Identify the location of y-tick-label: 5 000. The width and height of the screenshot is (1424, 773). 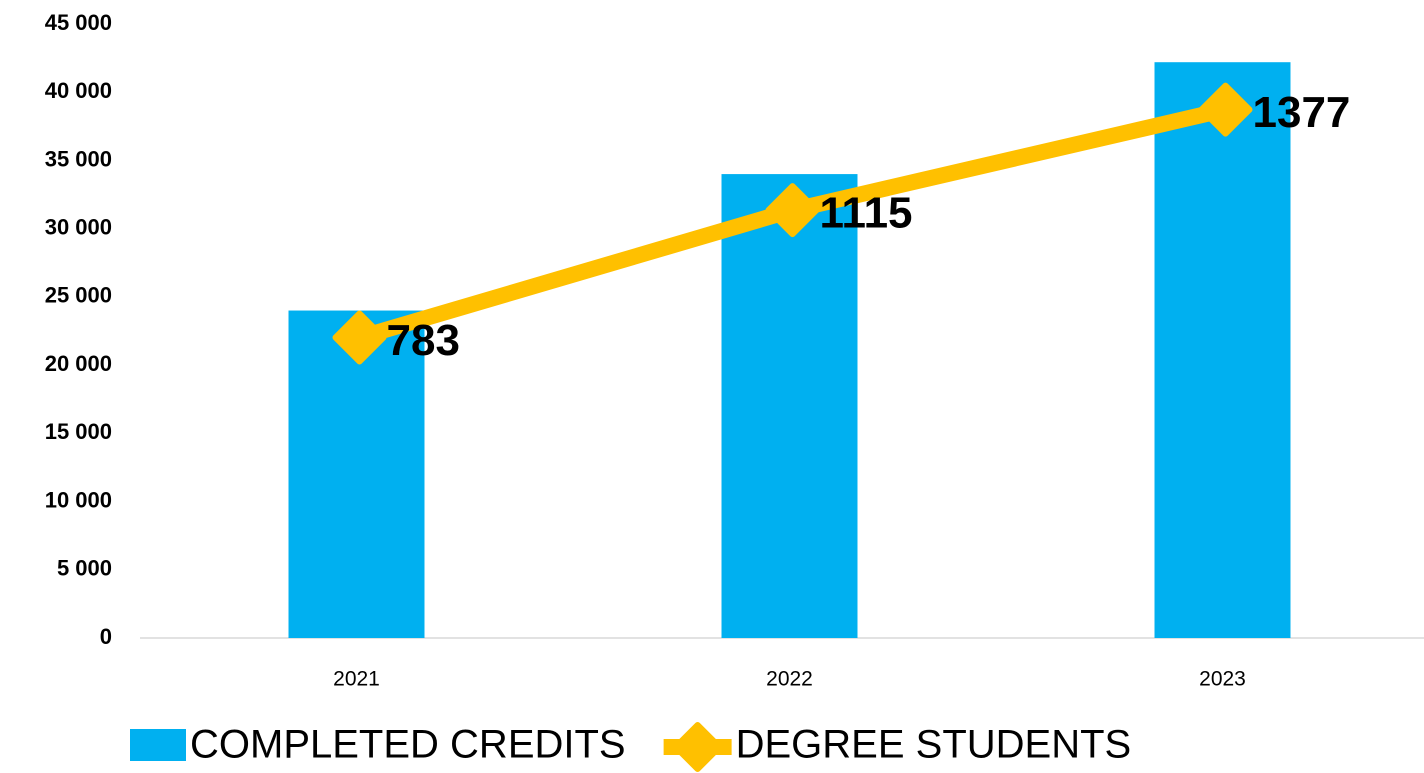
(84, 568).